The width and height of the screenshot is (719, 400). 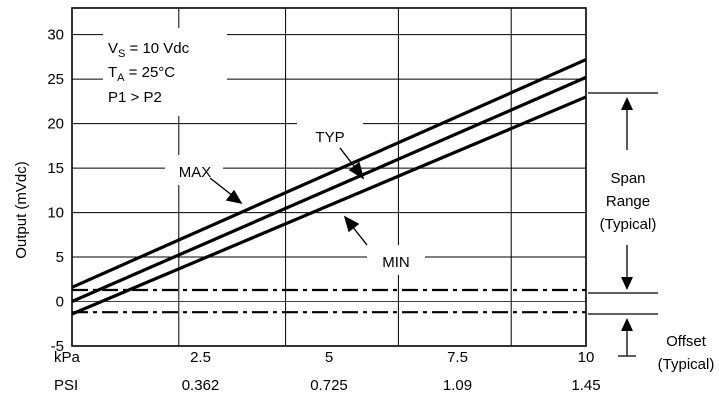 What do you see at coordinates (60, 257) in the screenshot?
I see `y-tick-label: 5` at bounding box center [60, 257].